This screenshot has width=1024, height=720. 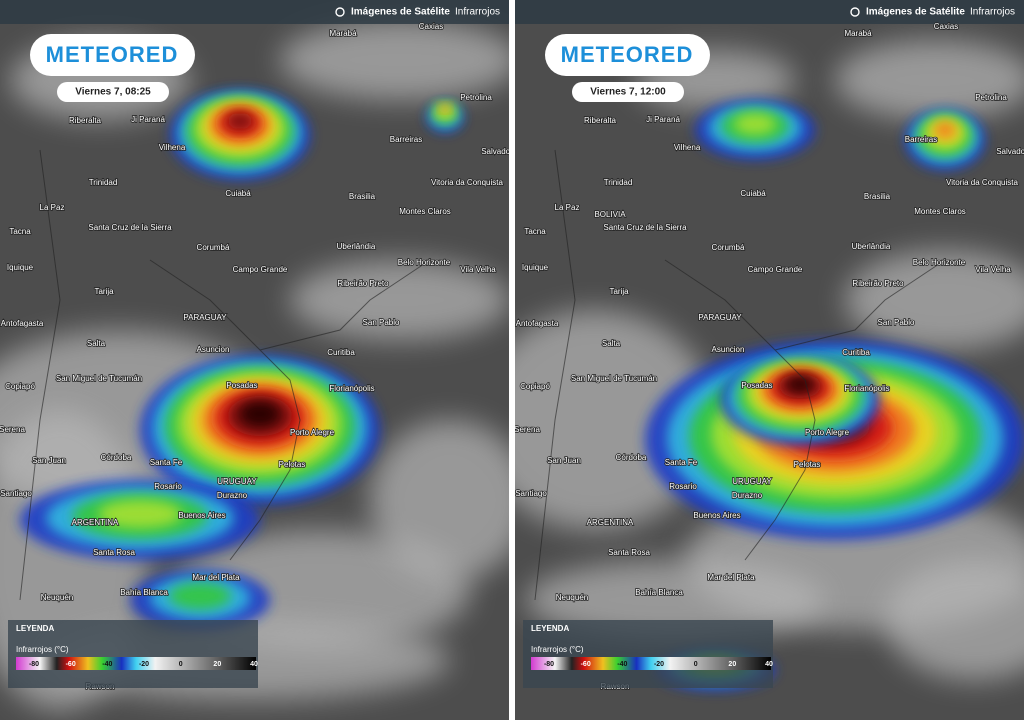 I want to click on legend-tick: 40, so click(x=254, y=664).